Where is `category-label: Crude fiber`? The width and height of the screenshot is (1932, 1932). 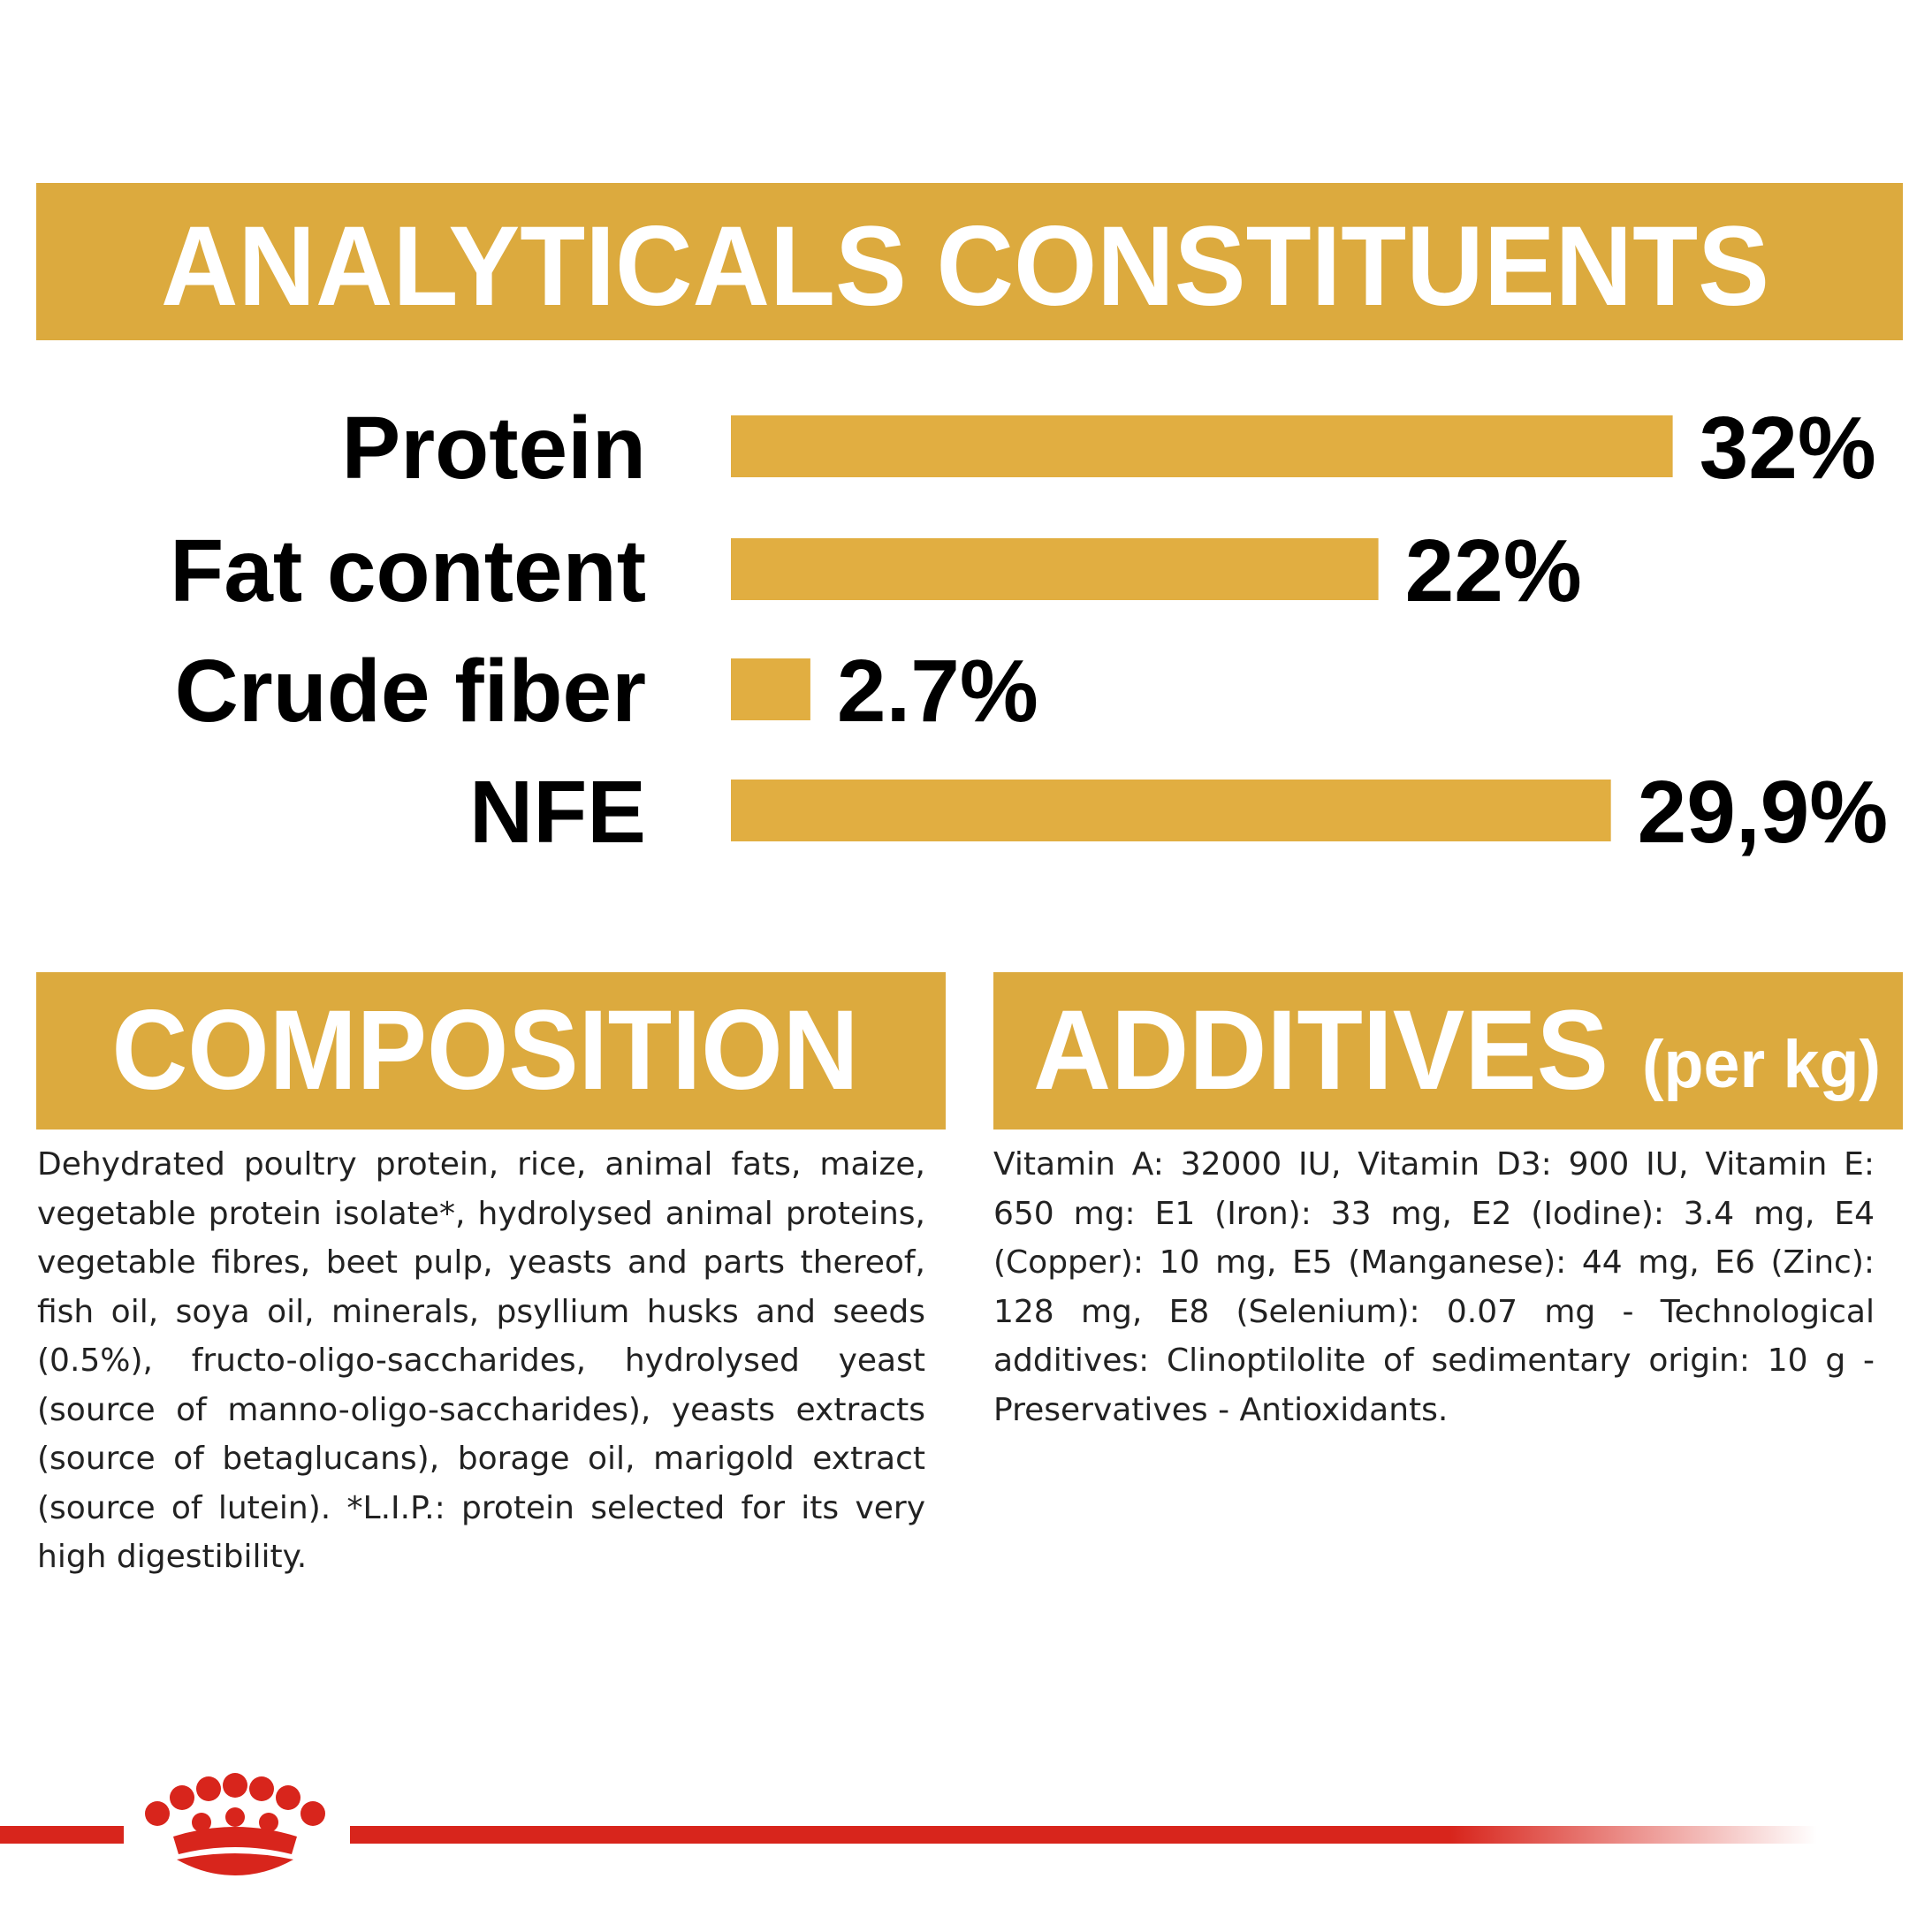
category-label: Crude fiber is located at coordinates (410, 692).